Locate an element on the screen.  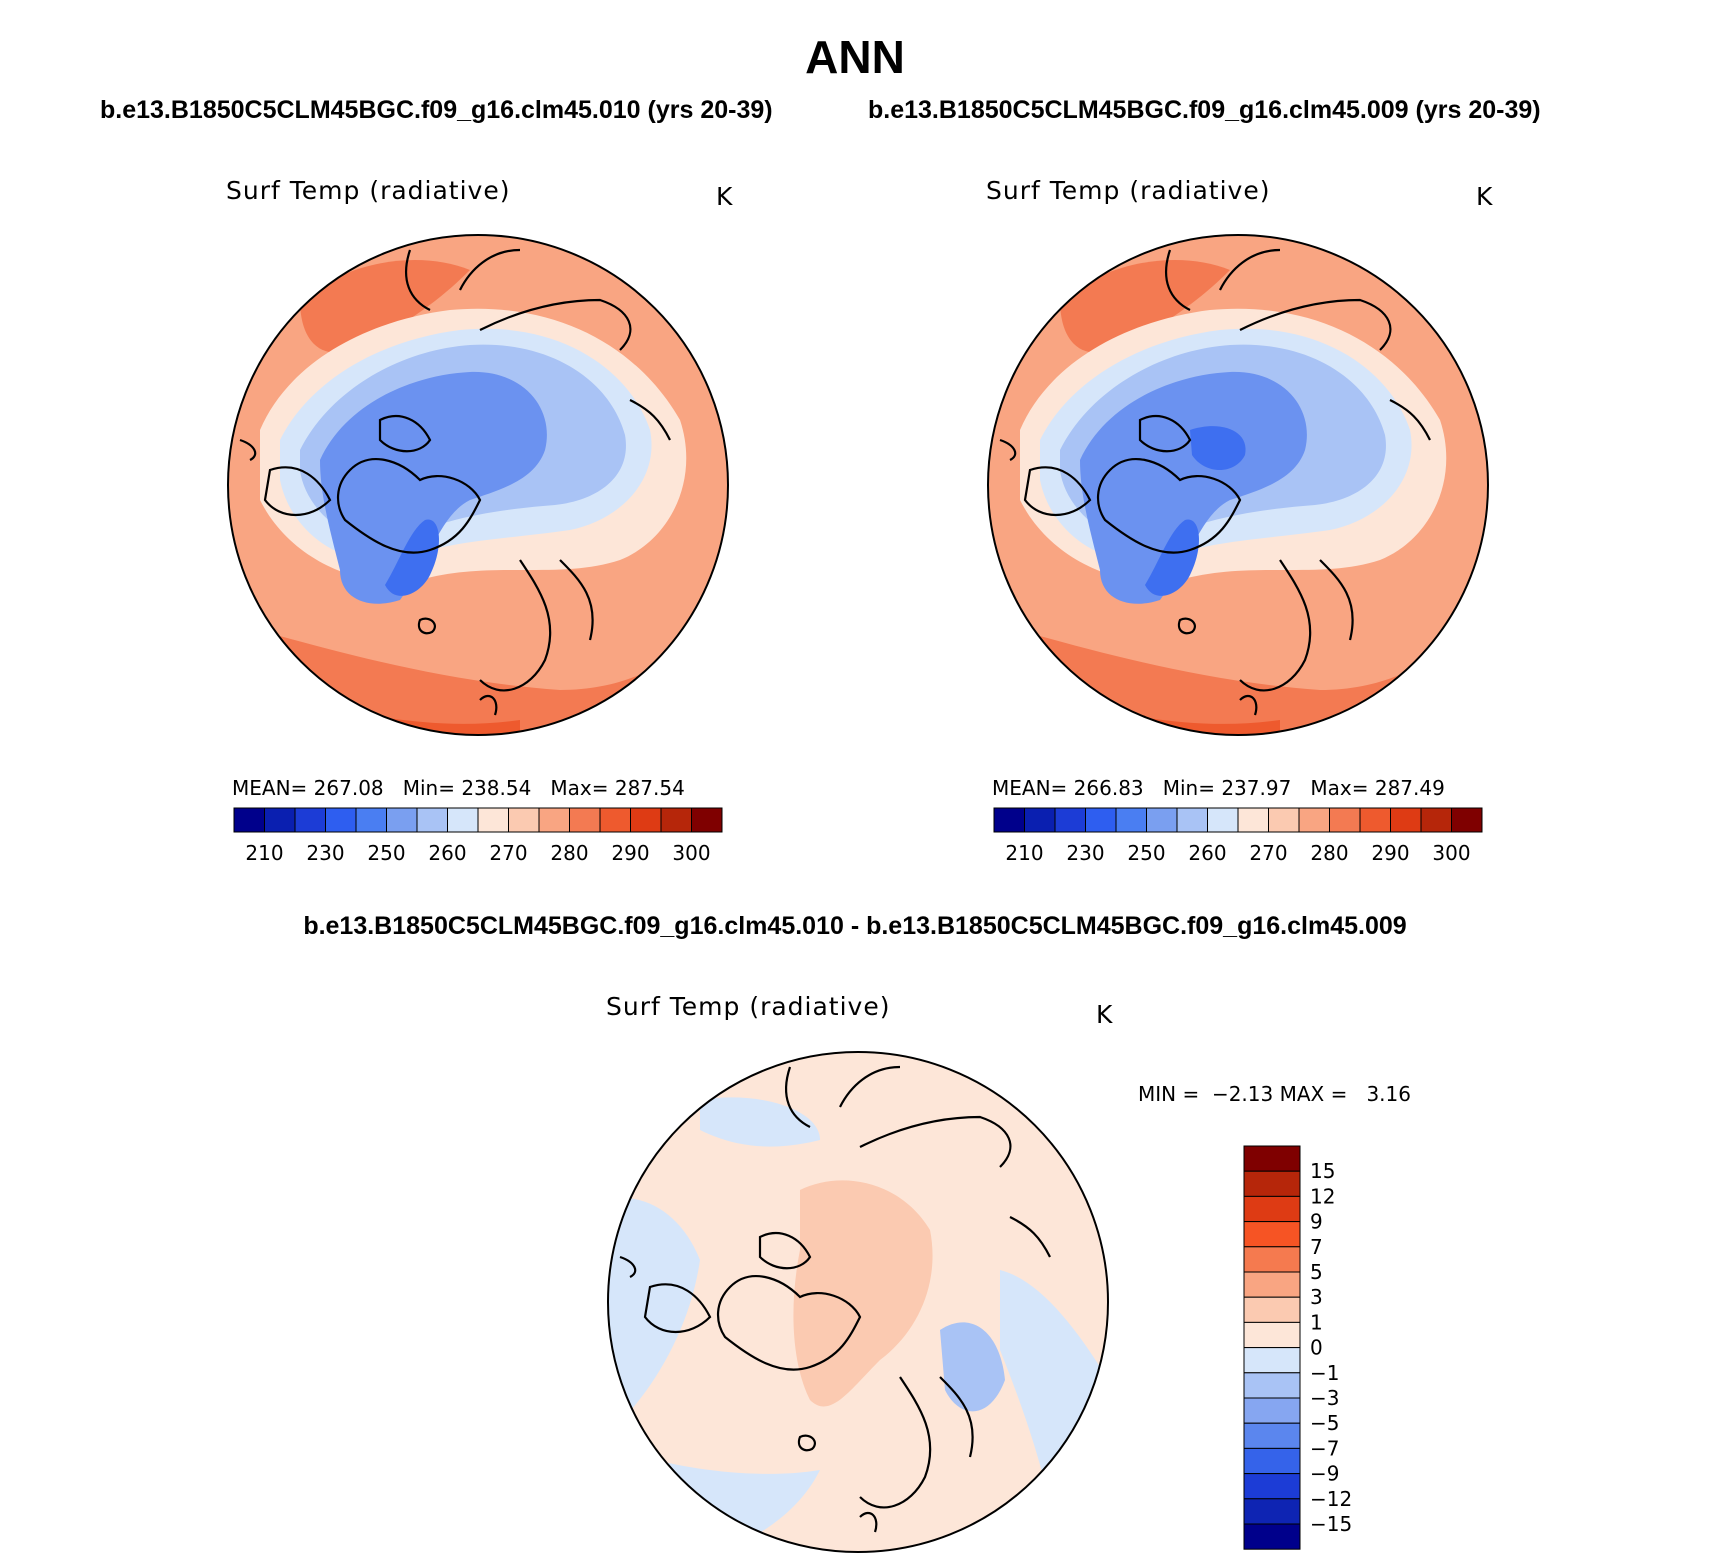
right-colorbar-label: 210 is located at coordinates (1024, 853).